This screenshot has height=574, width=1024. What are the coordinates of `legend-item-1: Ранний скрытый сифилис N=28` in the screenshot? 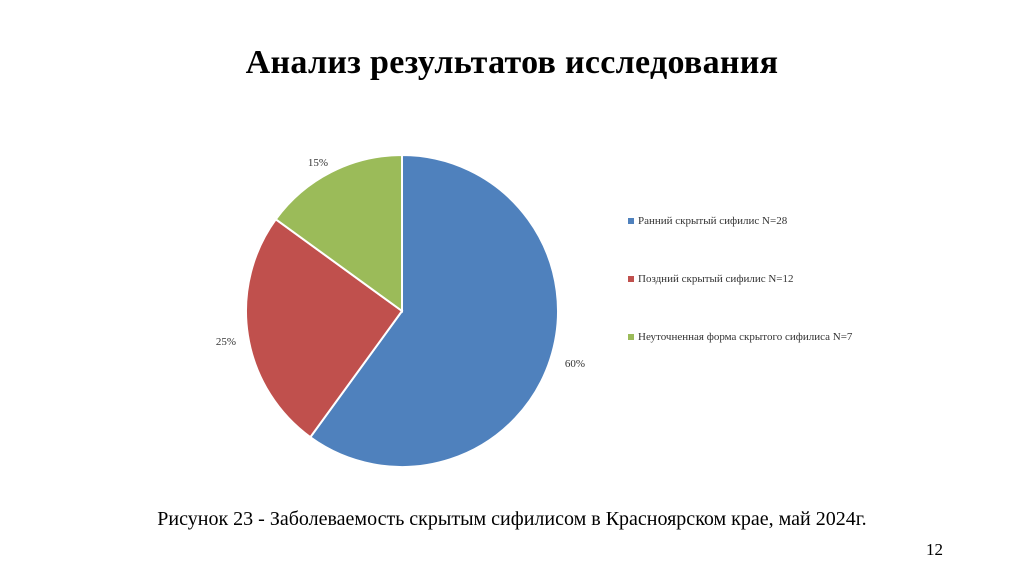 It's located at (748, 221).